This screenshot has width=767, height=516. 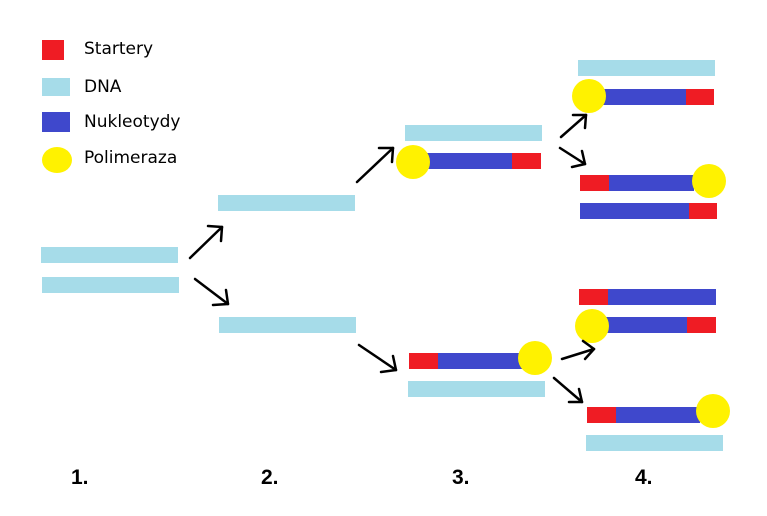 What do you see at coordinates (473, 133) in the screenshot?
I see `stage3-dna-template` at bounding box center [473, 133].